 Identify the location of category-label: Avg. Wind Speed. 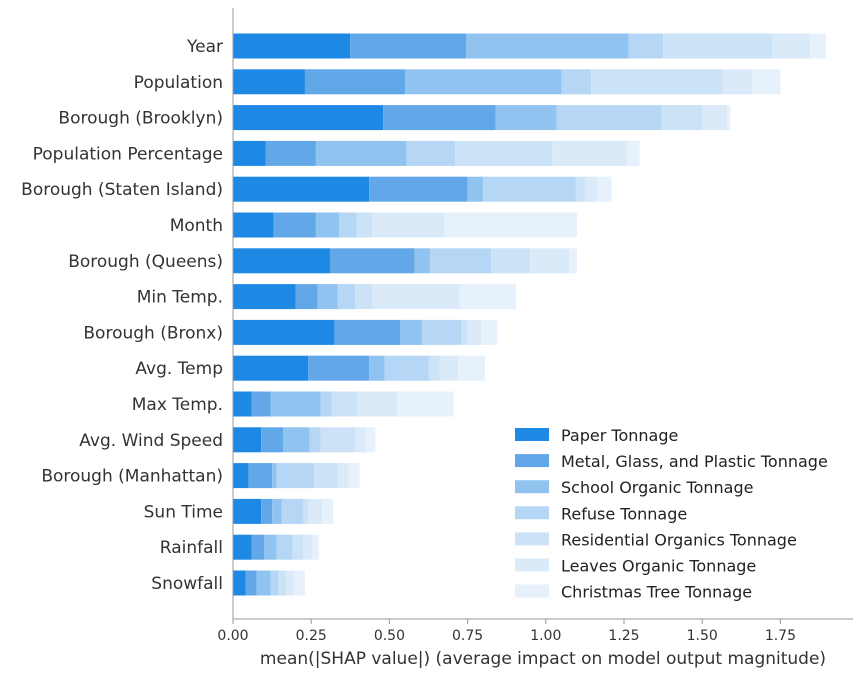
(151, 441).